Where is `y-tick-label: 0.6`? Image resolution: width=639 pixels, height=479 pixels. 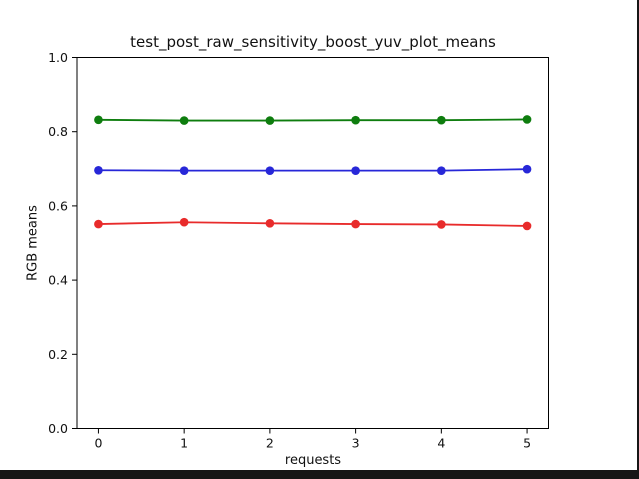
y-tick-label: 0.6 is located at coordinates (58, 205).